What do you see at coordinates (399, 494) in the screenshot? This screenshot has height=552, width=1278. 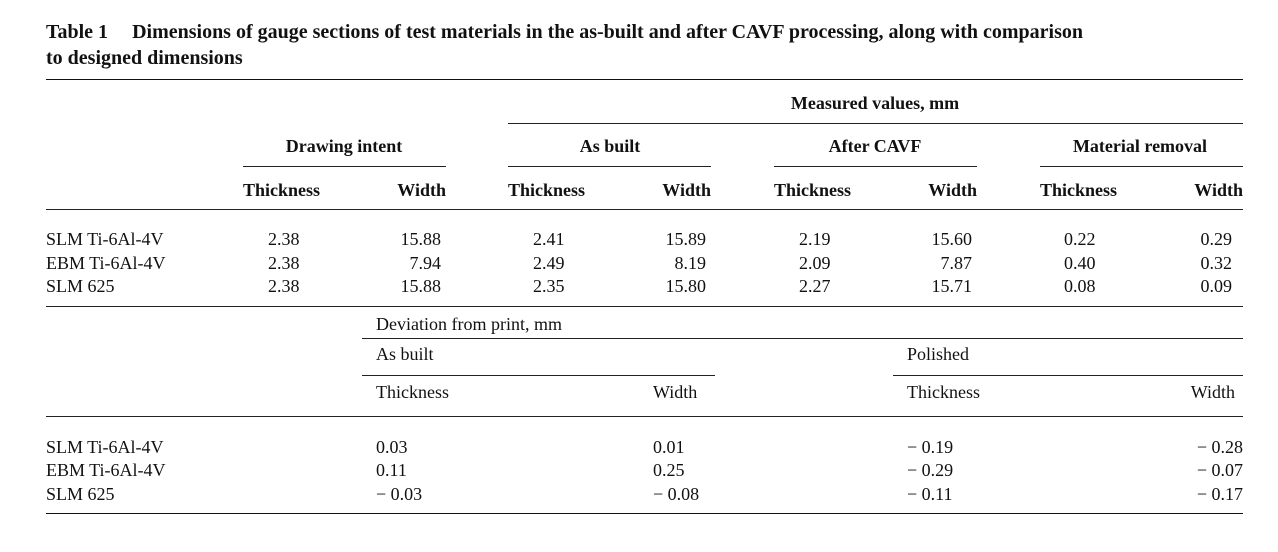 I see `table-cell: − 0.03` at bounding box center [399, 494].